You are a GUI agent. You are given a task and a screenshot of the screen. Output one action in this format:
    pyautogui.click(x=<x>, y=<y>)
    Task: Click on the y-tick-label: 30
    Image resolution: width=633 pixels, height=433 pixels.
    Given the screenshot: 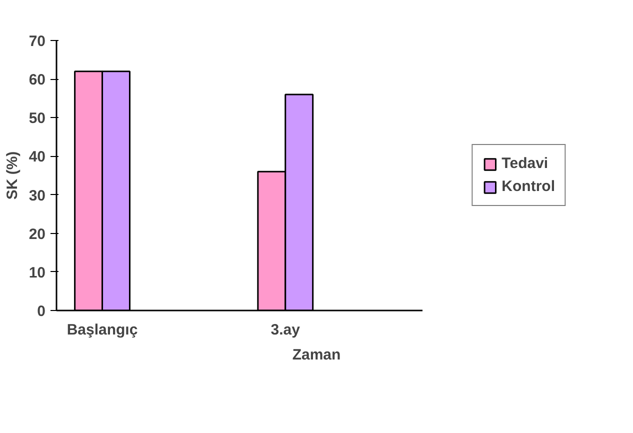 What is the action you would take?
    pyautogui.click(x=37, y=195)
    